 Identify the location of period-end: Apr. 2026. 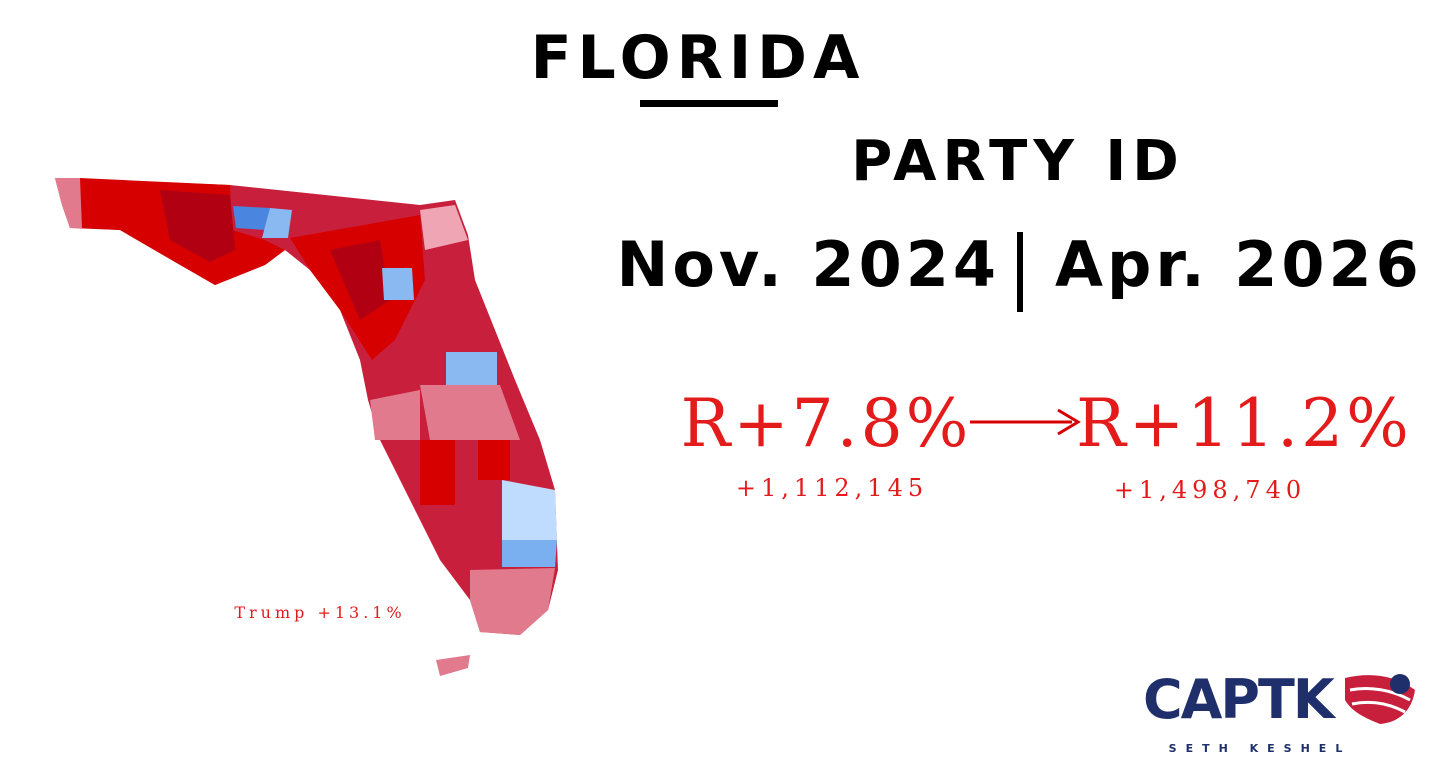
(1239, 264).